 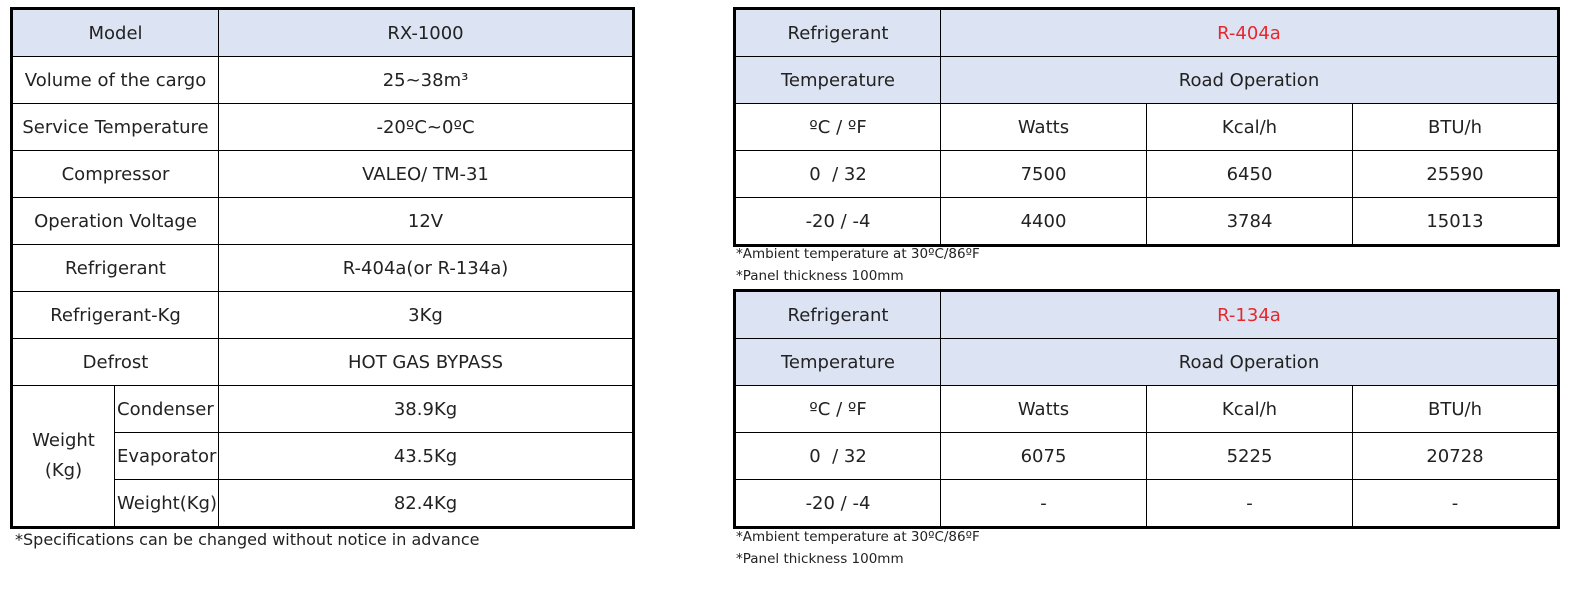 I want to click on table-row: Refrigerant R-404a, so click(x=1146, y=32).